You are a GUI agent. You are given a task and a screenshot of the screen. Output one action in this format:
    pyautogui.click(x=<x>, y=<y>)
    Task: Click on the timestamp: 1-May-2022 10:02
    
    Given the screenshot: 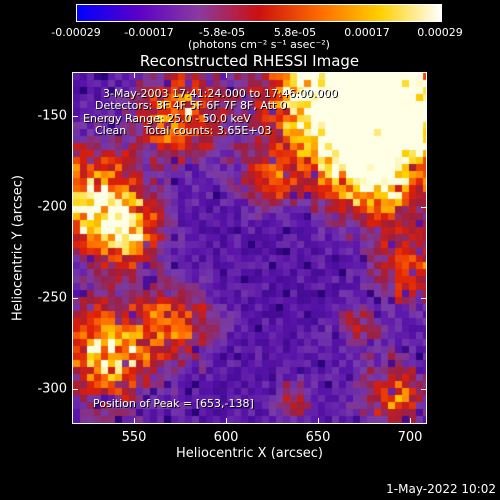 What is the action you would take?
    pyautogui.click(x=441, y=489)
    